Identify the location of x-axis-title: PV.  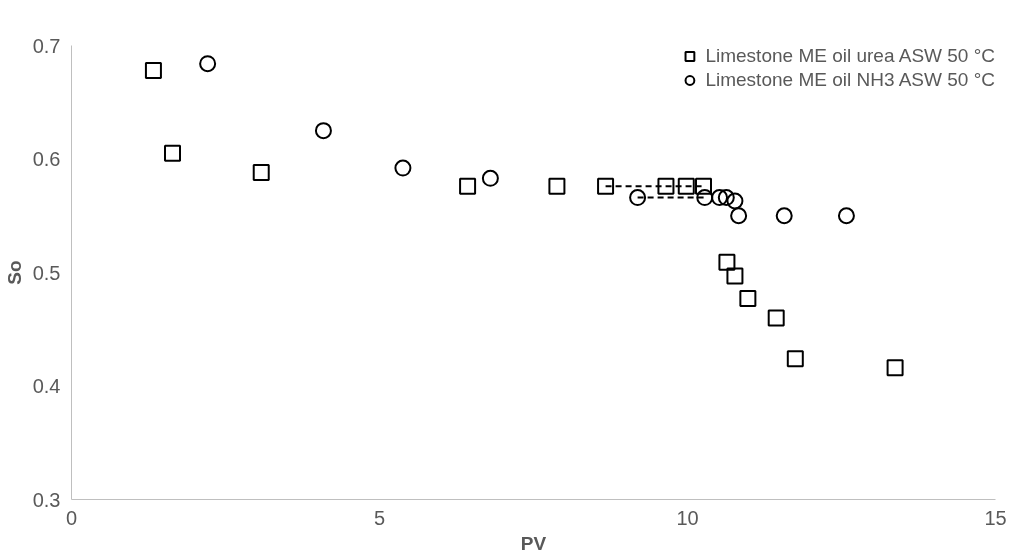
(533, 543).